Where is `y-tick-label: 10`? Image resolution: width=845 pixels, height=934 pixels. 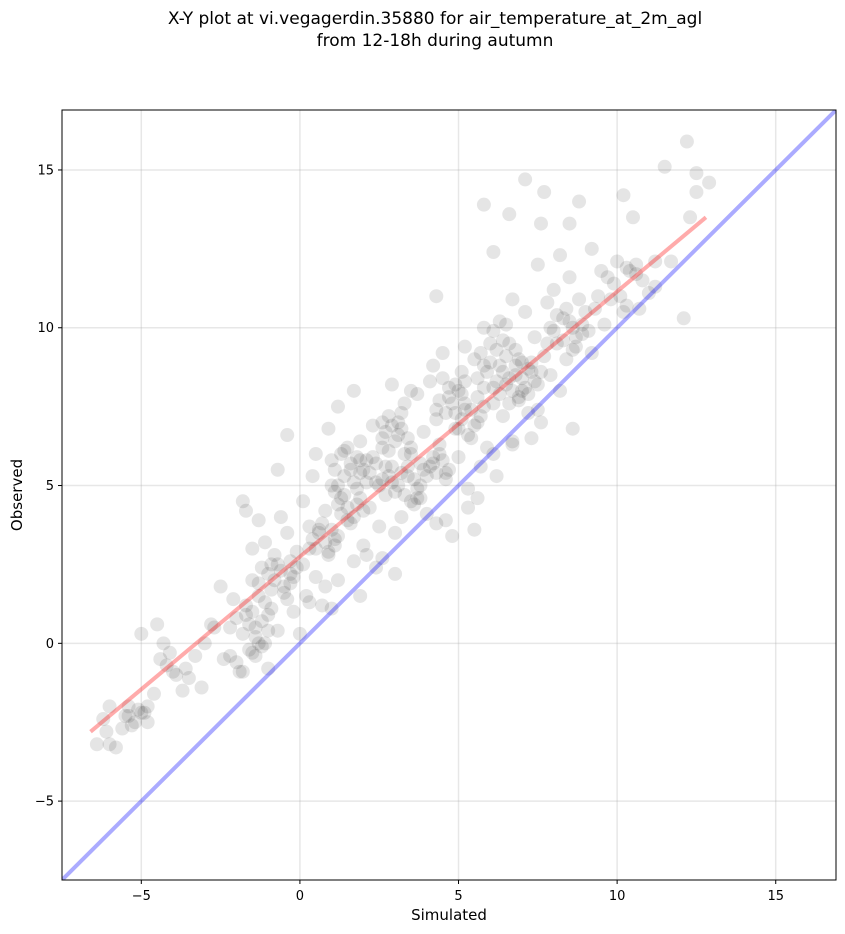
y-tick-label: 10 is located at coordinates (45, 328).